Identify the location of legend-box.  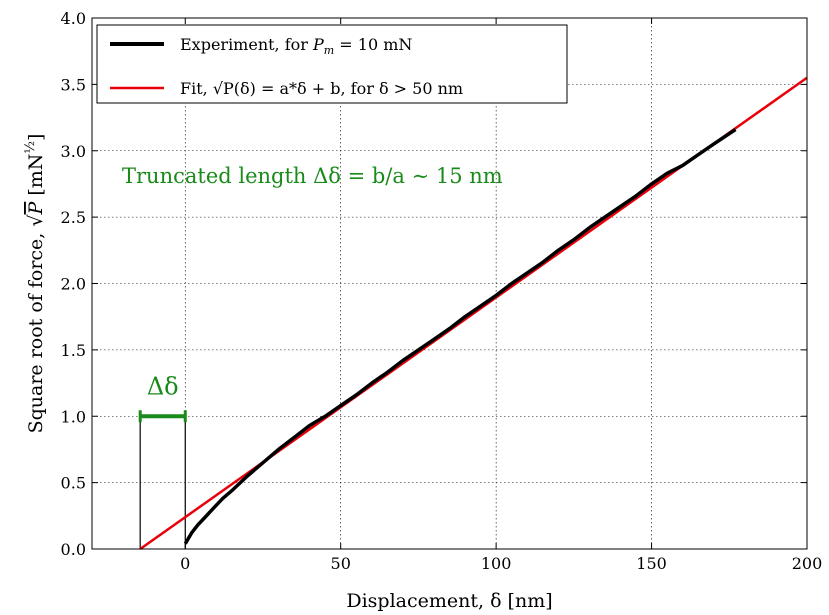
(332, 64).